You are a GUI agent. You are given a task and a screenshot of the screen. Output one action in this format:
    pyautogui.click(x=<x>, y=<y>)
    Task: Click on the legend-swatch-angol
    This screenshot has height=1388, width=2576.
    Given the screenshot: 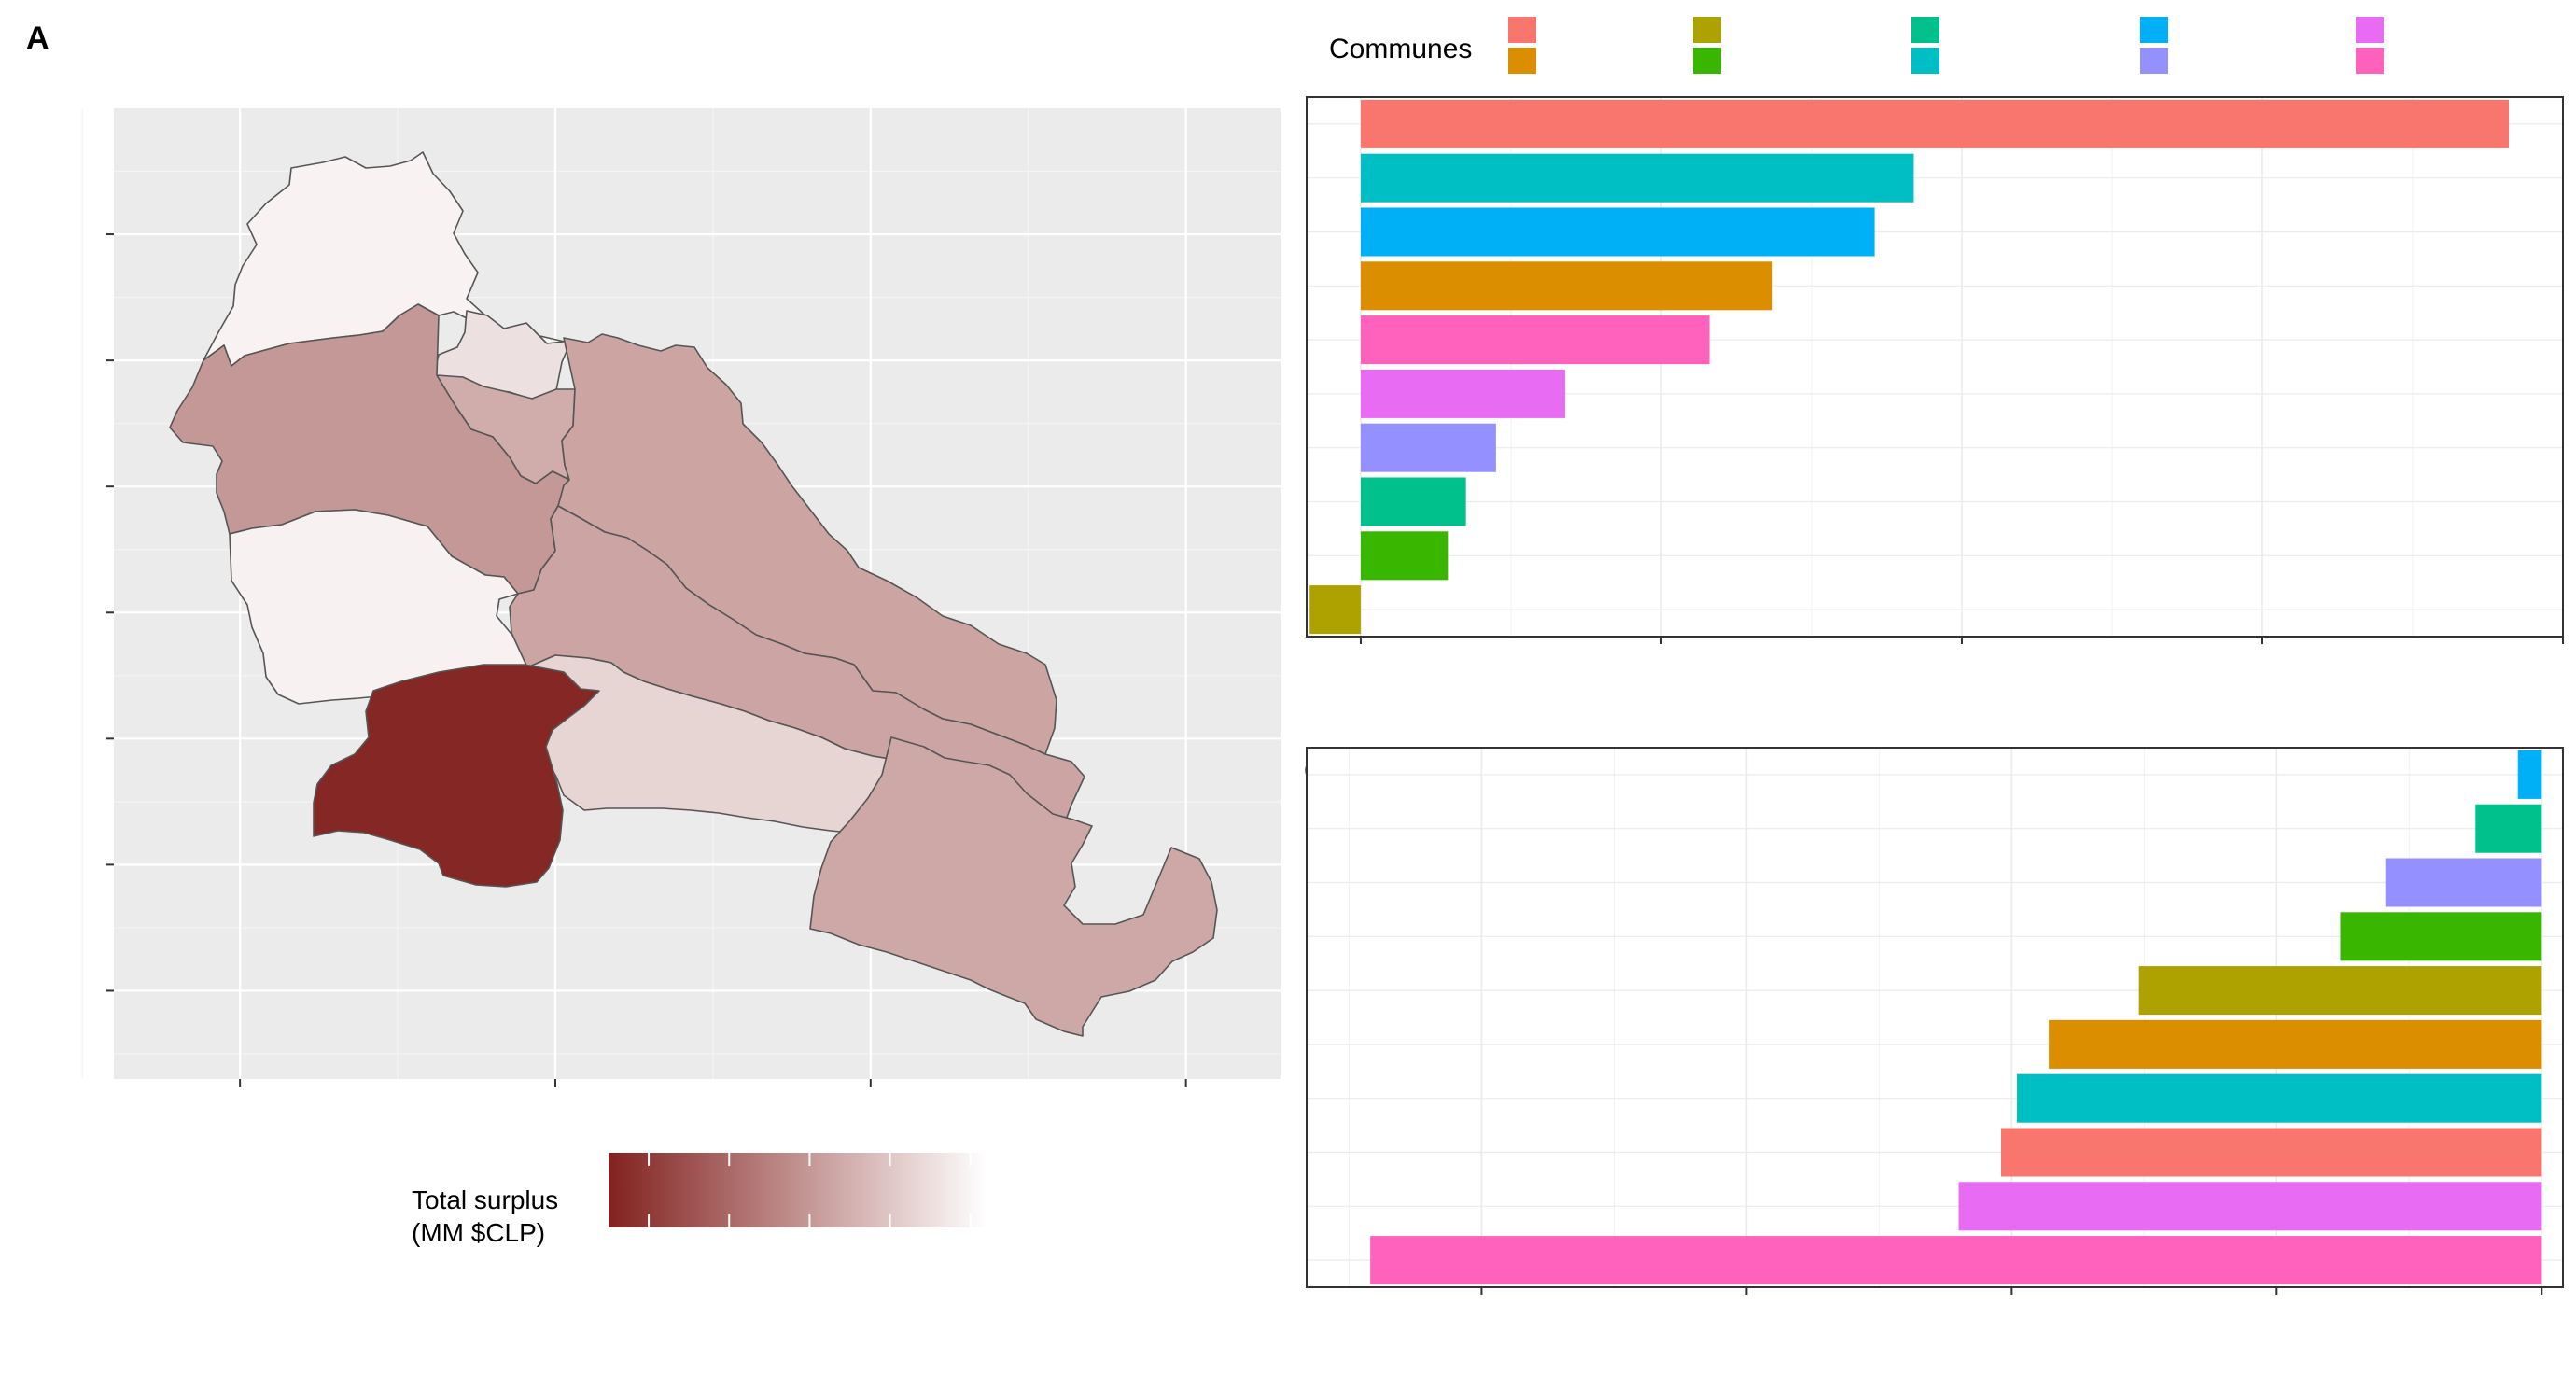 What is the action you would take?
    pyautogui.click(x=1522, y=30)
    